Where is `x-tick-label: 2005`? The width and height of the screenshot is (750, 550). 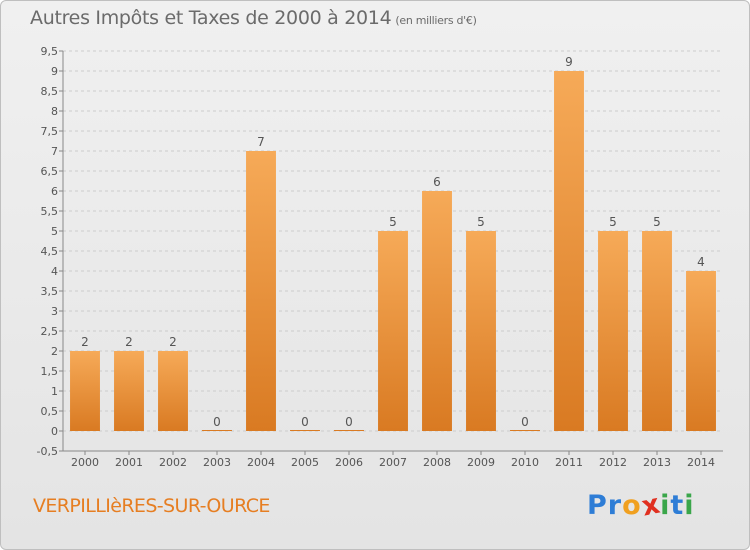 x-tick-label: 2005 is located at coordinates (305, 462).